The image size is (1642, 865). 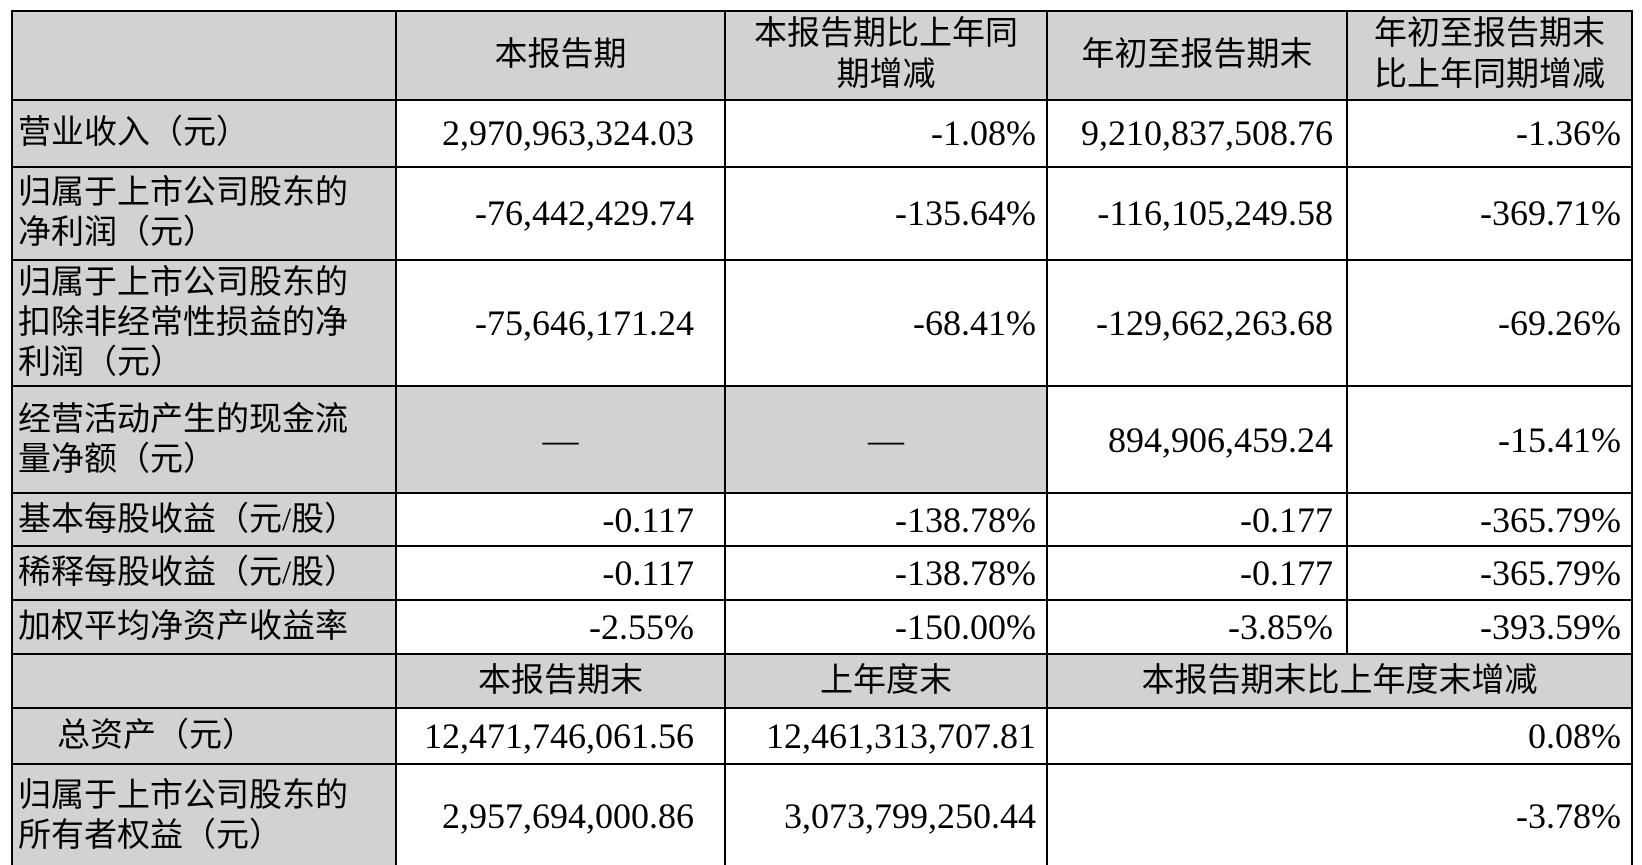 What do you see at coordinates (560, 55) in the screenshot?
I see `header-current-period: 本报告期` at bounding box center [560, 55].